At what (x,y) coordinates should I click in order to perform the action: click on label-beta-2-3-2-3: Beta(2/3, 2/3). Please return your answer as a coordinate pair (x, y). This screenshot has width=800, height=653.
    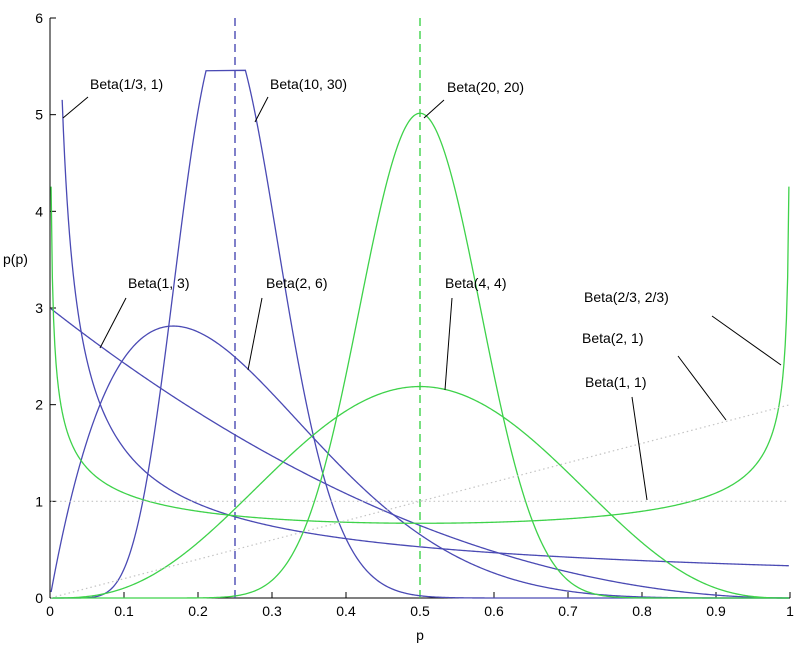
    Looking at the image, I should click on (626, 297).